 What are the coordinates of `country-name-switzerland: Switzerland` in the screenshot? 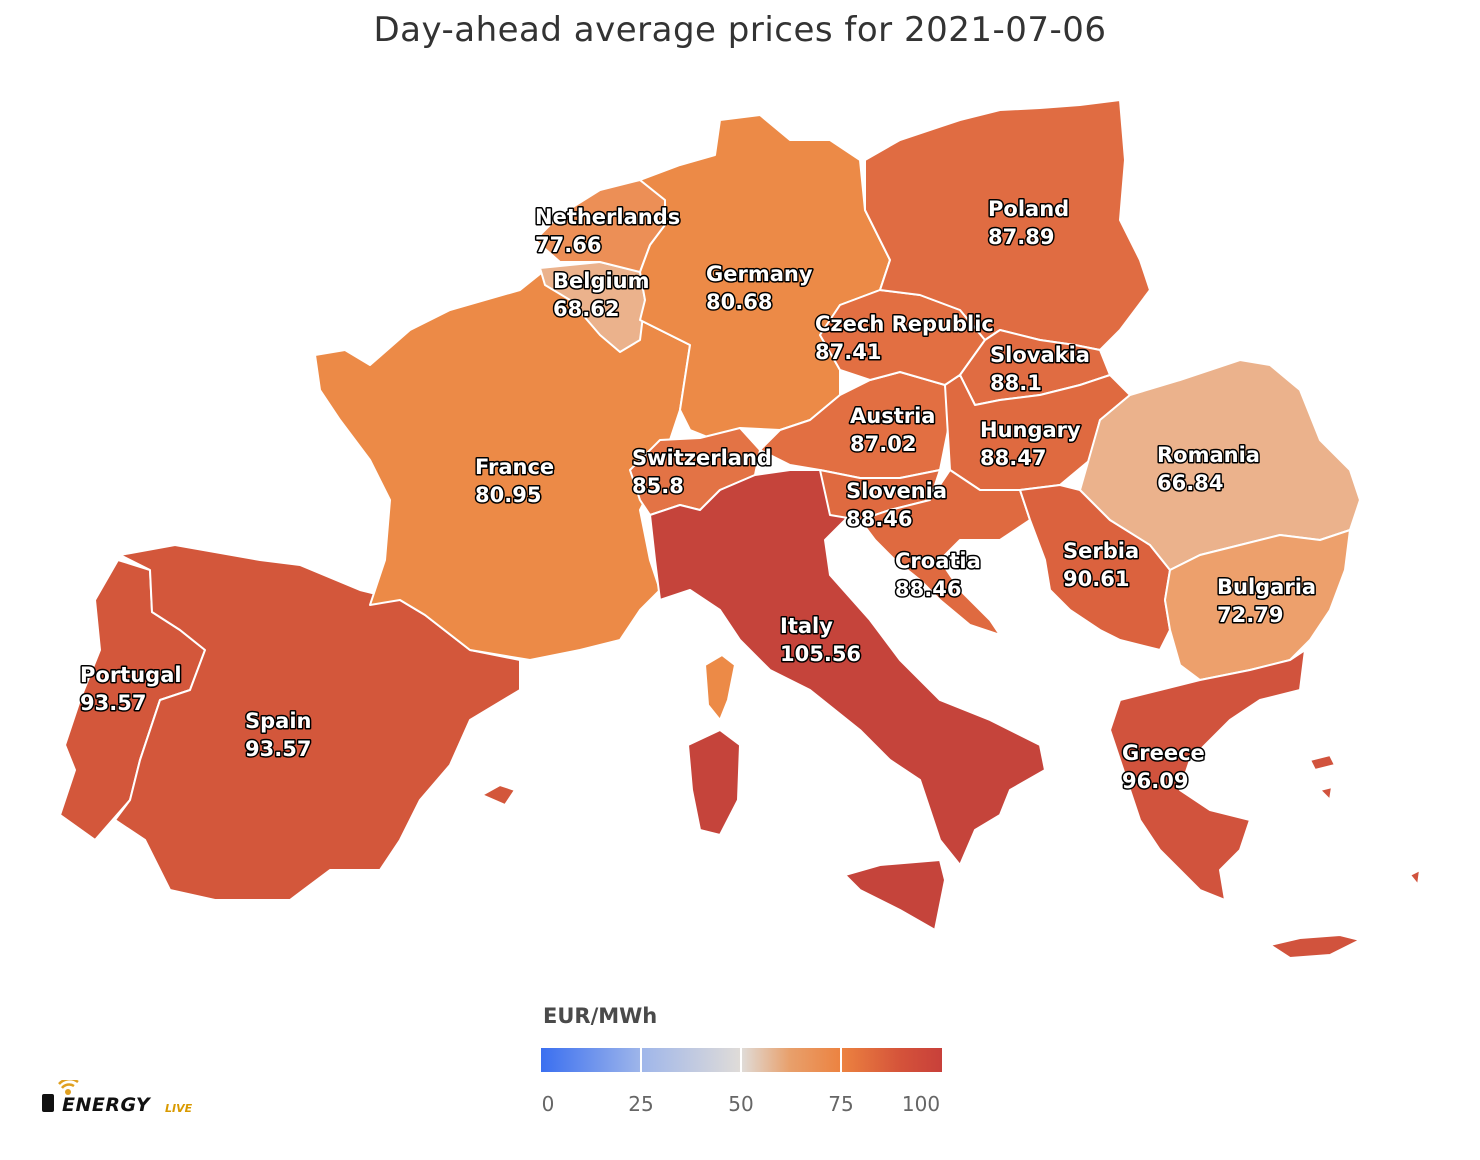 It's located at (702, 458).